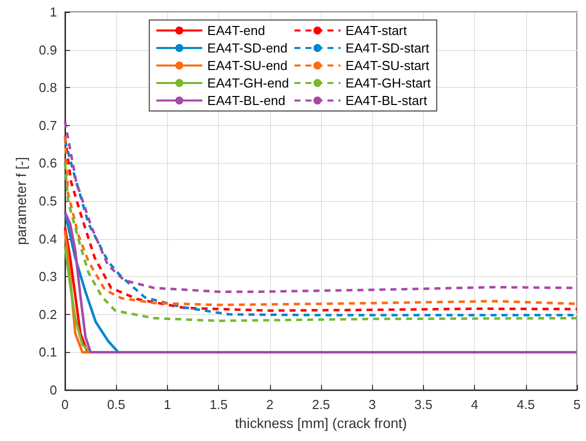 The width and height of the screenshot is (586, 441). What do you see at coordinates (65, 404) in the screenshot?
I see `x-tick-label: 0` at bounding box center [65, 404].